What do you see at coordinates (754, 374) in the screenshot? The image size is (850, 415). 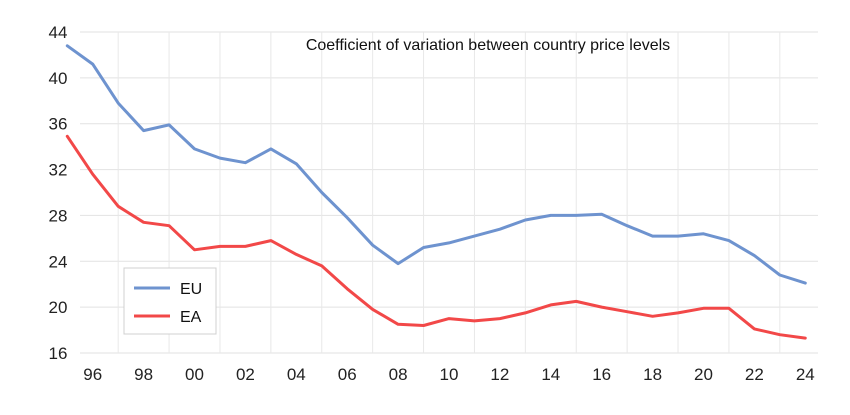 I see `x-tick-label: 22` at bounding box center [754, 374].